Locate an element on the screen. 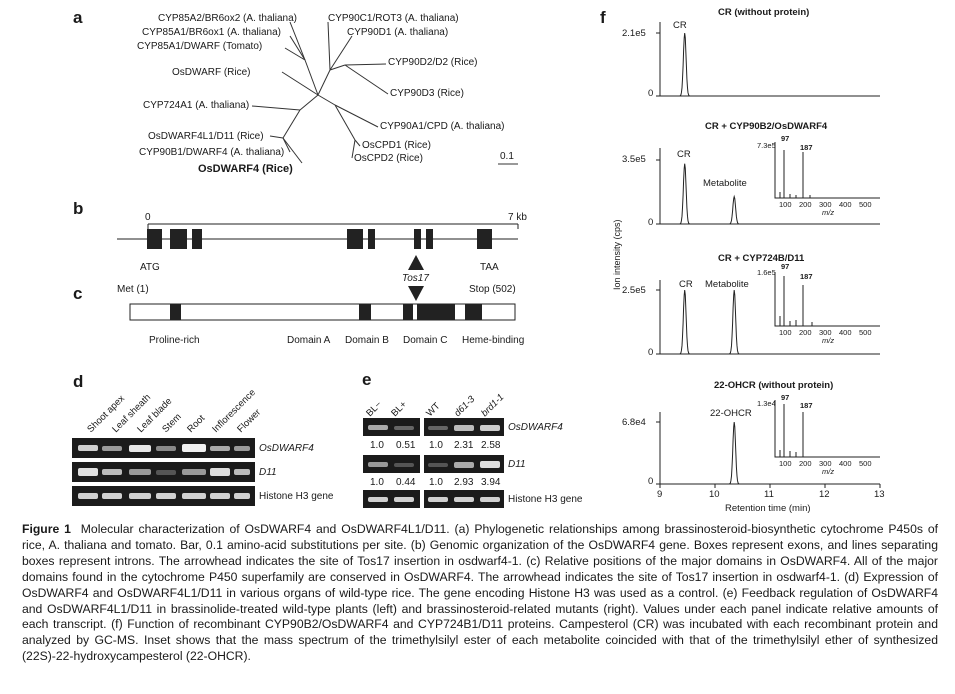 The image size is (955, 694). inset3-xt-500: 500 is located at coordinates (865, 463).